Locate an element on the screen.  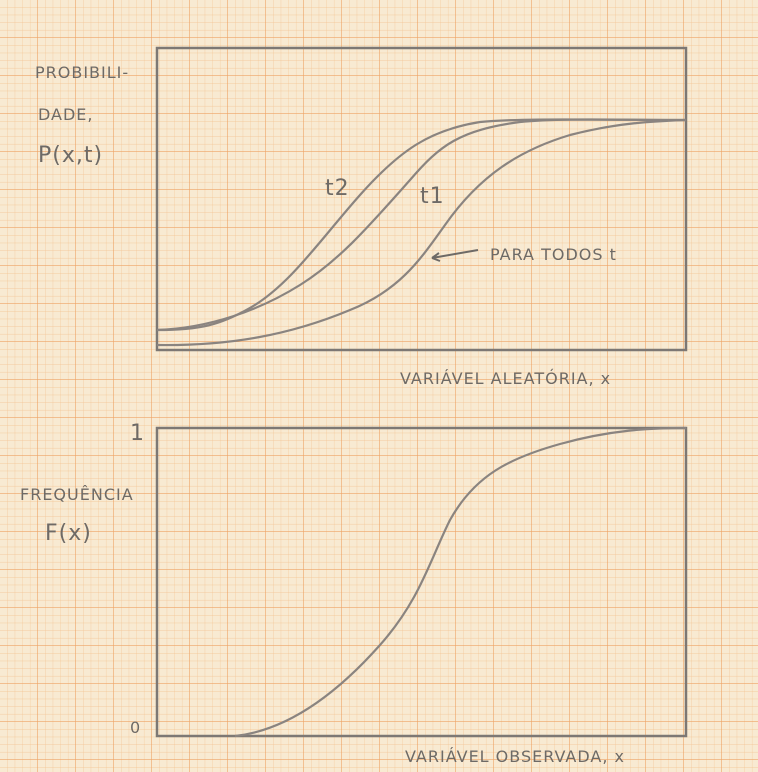
arrow is located at coordinates (455, 255).